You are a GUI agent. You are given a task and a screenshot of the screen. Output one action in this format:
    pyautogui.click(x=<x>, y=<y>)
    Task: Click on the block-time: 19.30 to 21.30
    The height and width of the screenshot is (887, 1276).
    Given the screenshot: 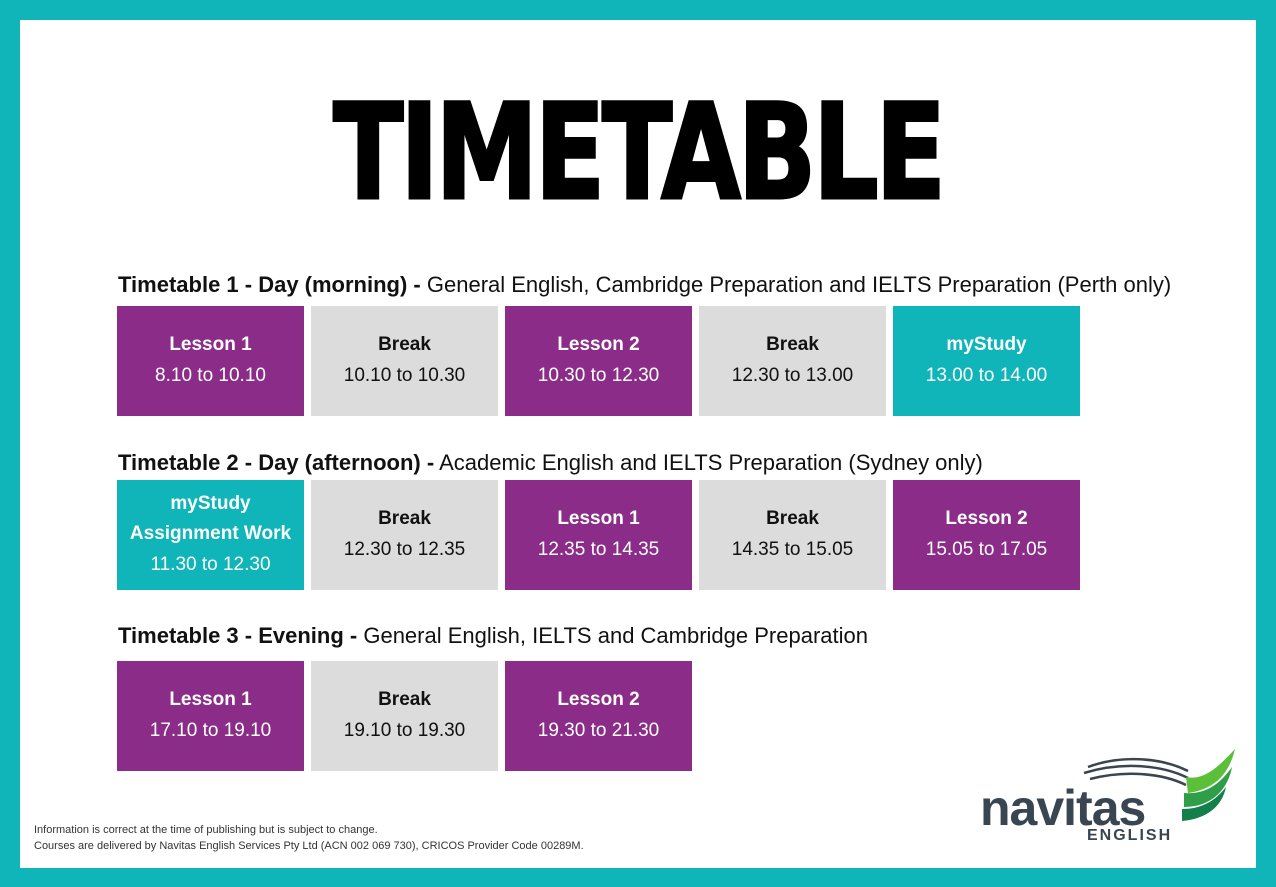 What is the action you would take?
    pyautogui.click(x=598, y=730)
    